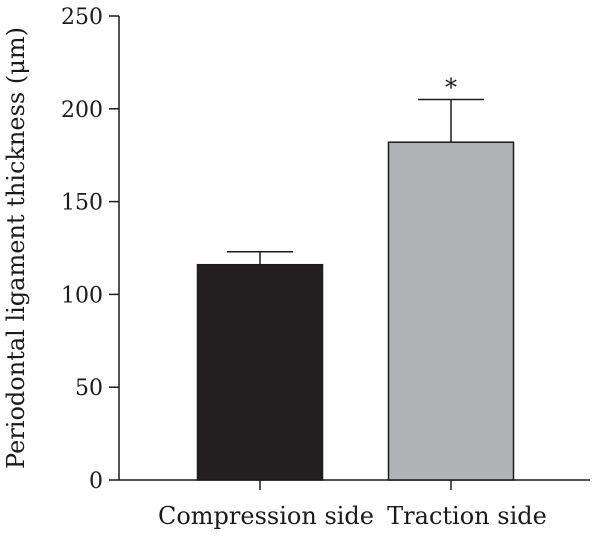 Image resolution: width=600 pixels, height=540 pixels. What do you see at coordinates (82, 17) in the screenshot?
I see `y-tick-label: 250` at bounding box center [82, 17].